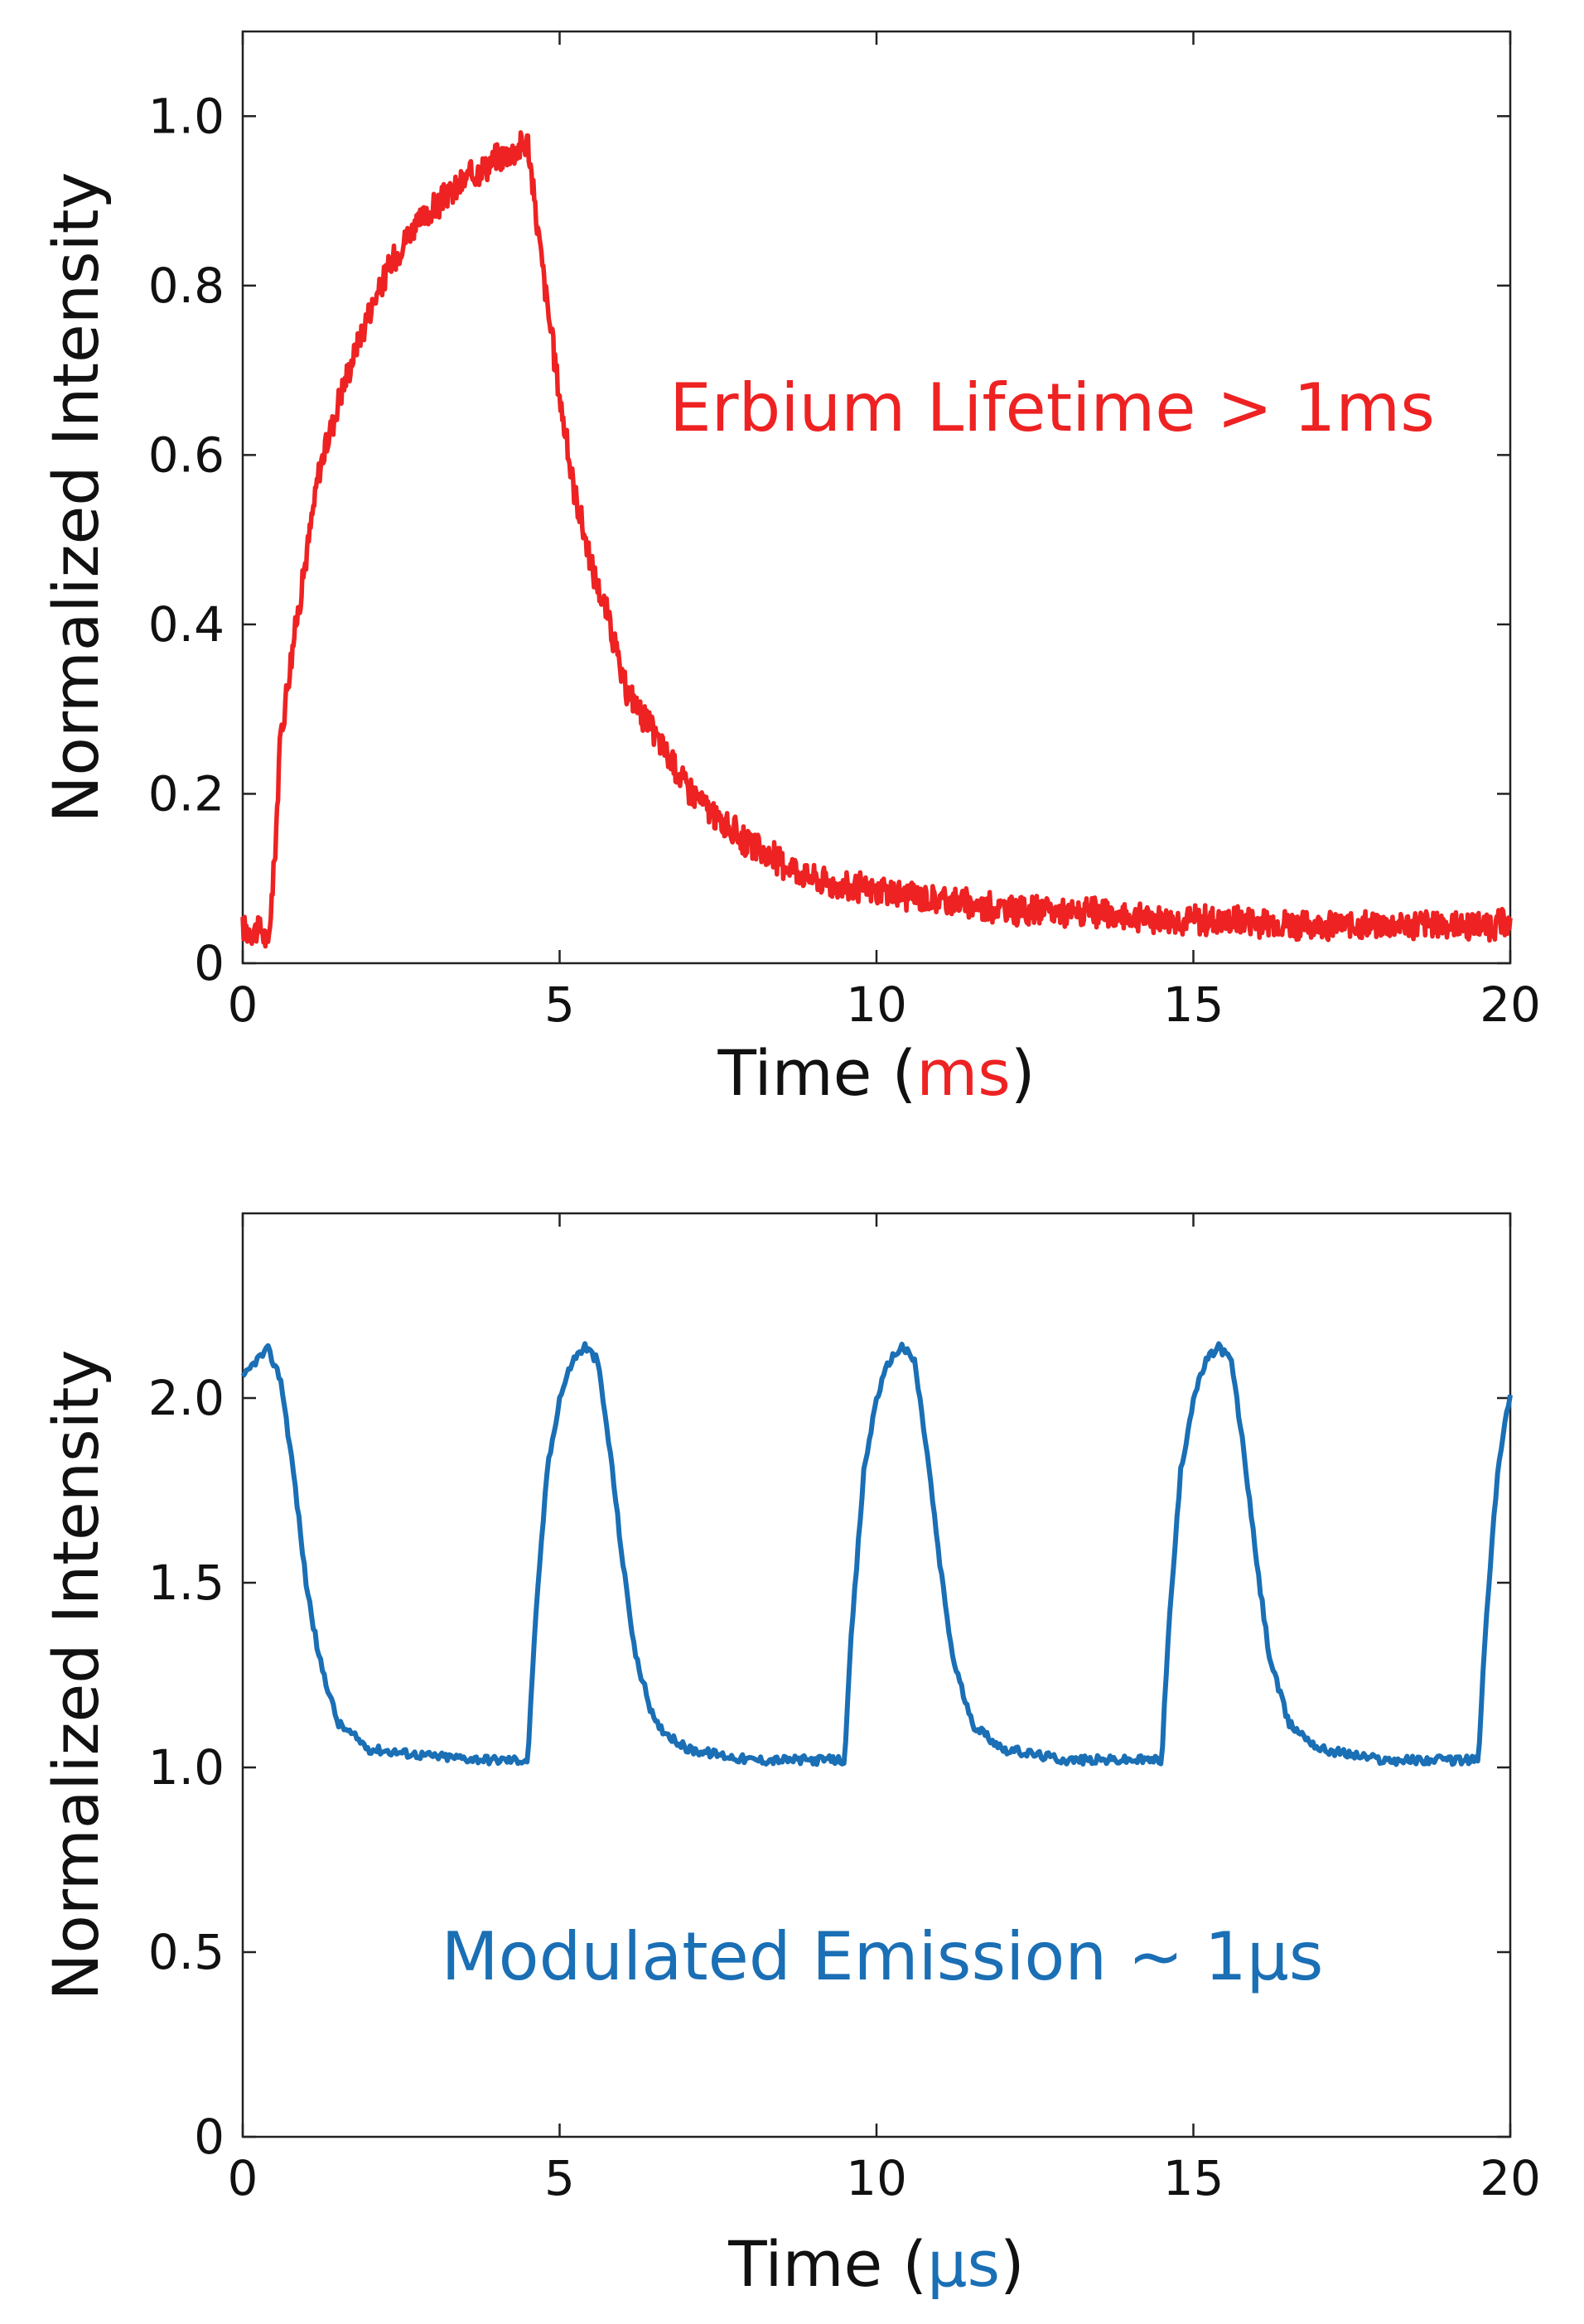 This screenshot has height=2324, width=1584. What do you see at coordinates (883, 1957) in the screenshot?
I see `chart-annotation: Modulated Emission ~ 1µs` at bounding box center [883, 1957].